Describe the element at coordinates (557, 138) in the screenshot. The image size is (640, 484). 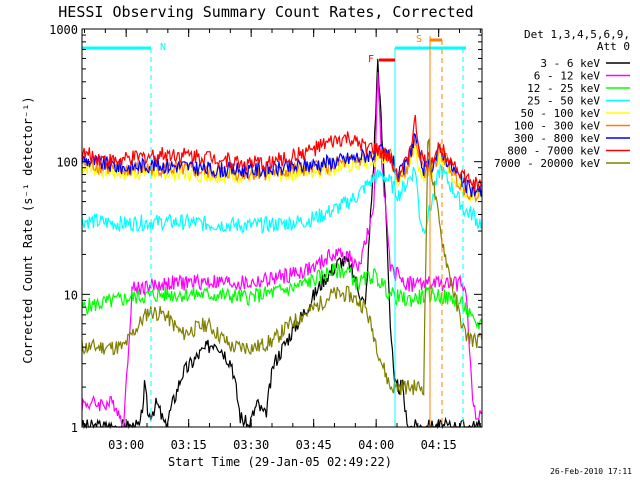
I see `legend-entry-label: 300 - 800 keV` at that location.